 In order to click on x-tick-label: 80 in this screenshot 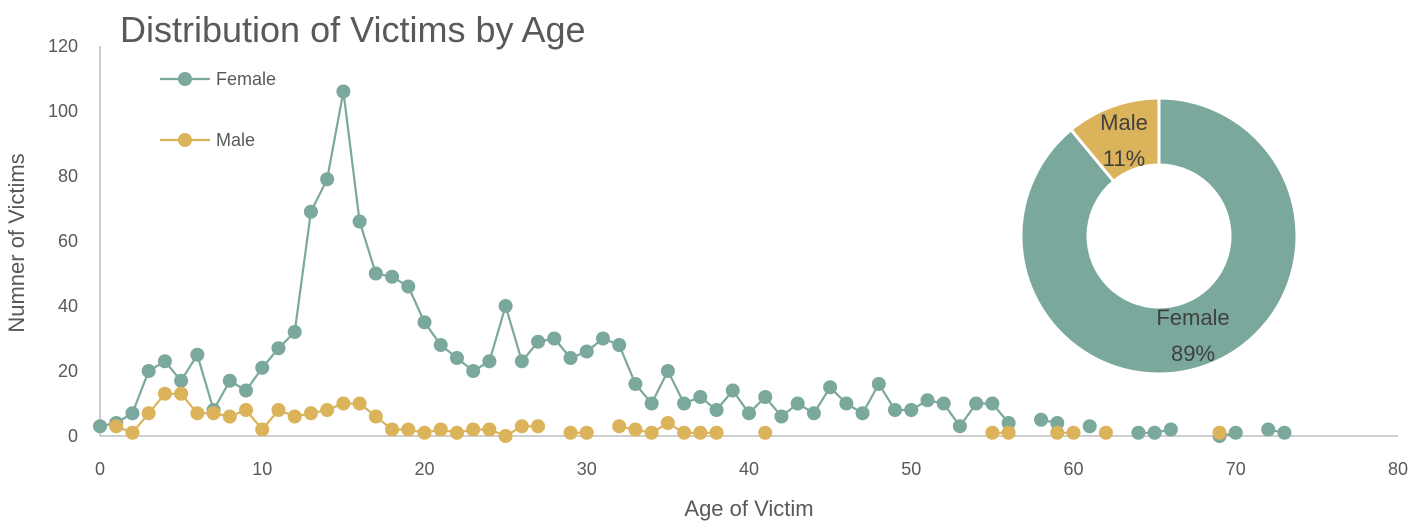, I will do `click(1398, 469)`.